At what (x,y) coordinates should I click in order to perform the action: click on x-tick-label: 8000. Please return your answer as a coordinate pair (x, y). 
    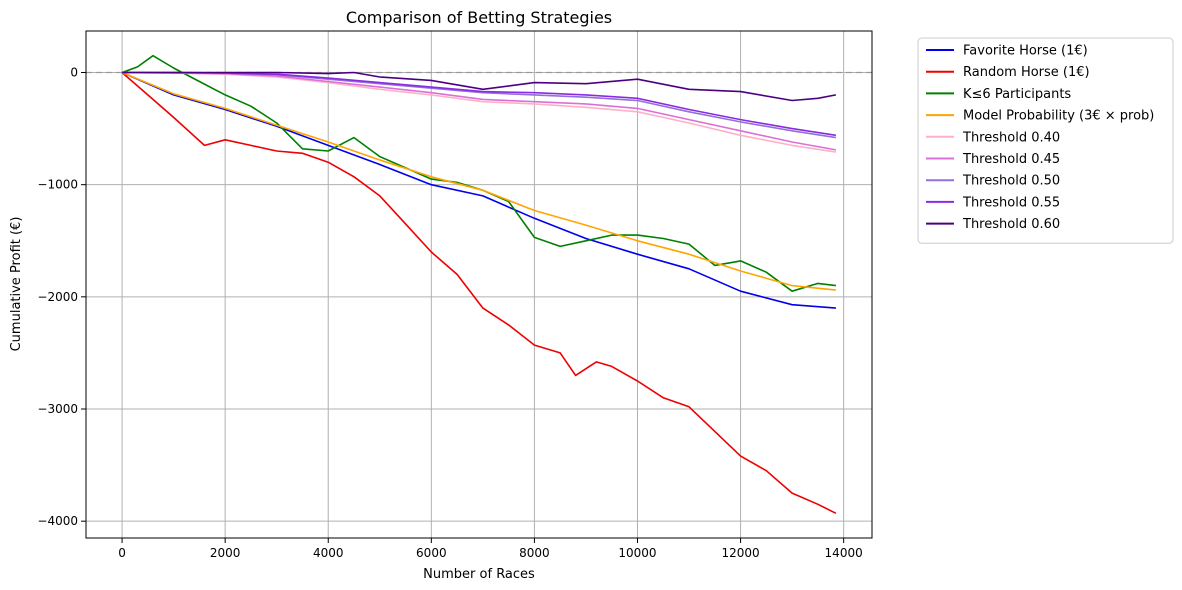
    Looking at the image, I should click on (534, 553).